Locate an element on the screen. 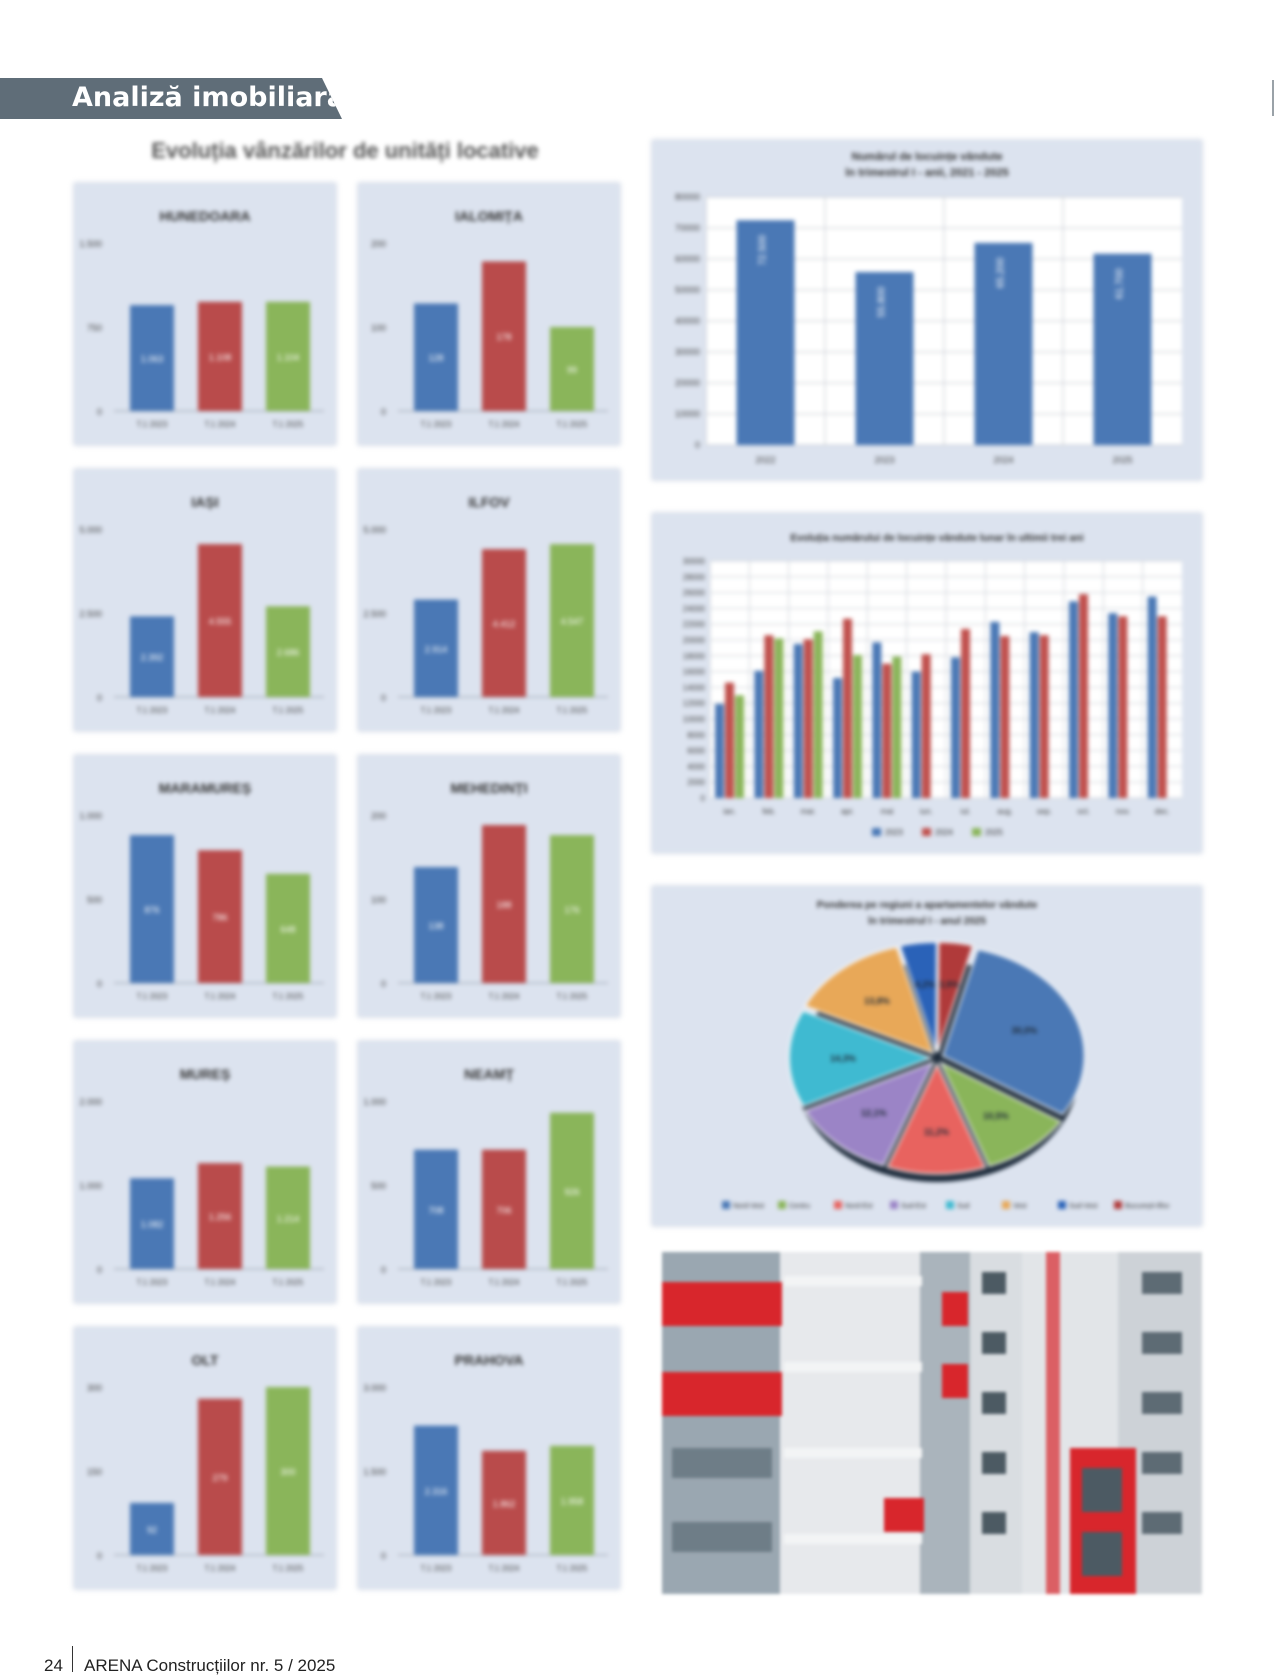 The image size is (1276, 1676). legend-label: Centru is located at coordinates (799, 1206).